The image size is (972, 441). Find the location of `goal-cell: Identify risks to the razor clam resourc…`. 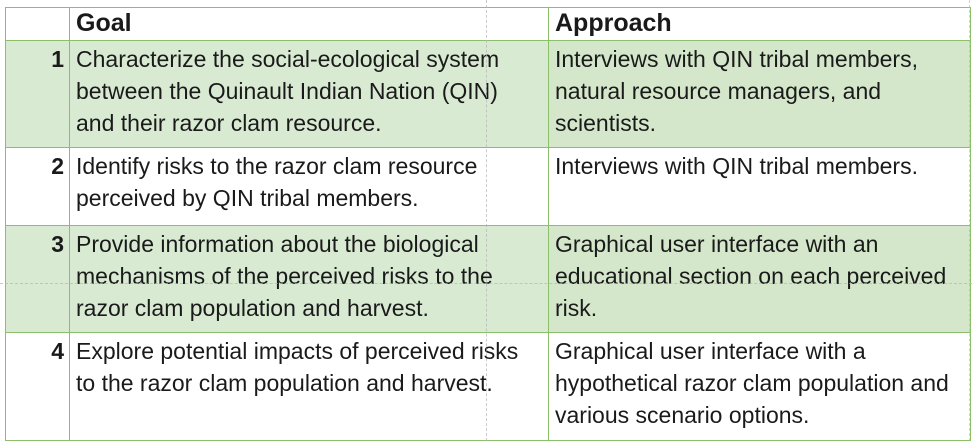

goal-cell: Identify risks to the razor clam resourc… is located at coordinates (309, 186).